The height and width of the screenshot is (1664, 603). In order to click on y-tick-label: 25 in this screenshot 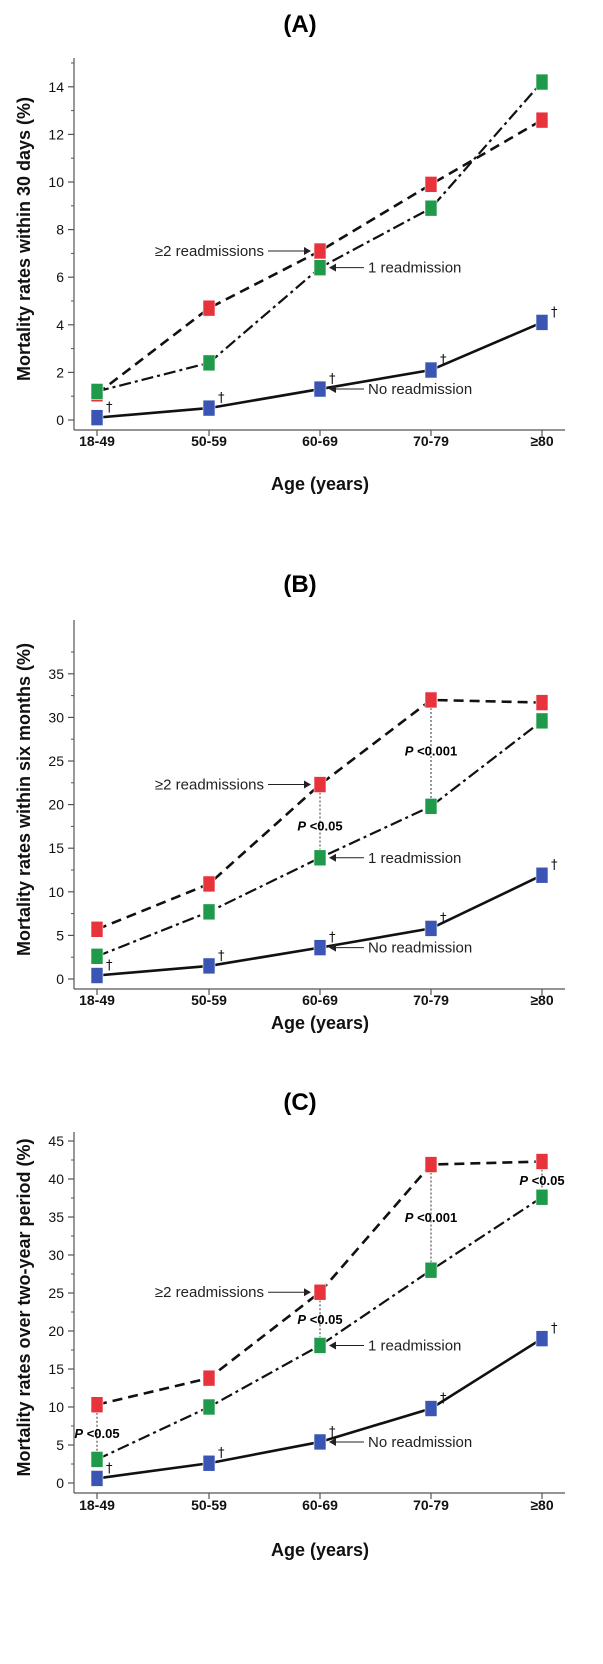, I will do `click(56, 1293)`.